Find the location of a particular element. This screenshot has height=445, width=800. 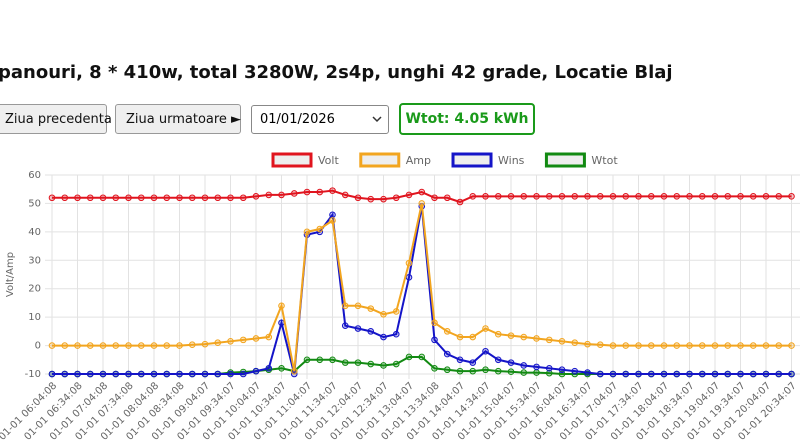

prev-day-button: Ziua precedenta is located at coordinates (56, 119).